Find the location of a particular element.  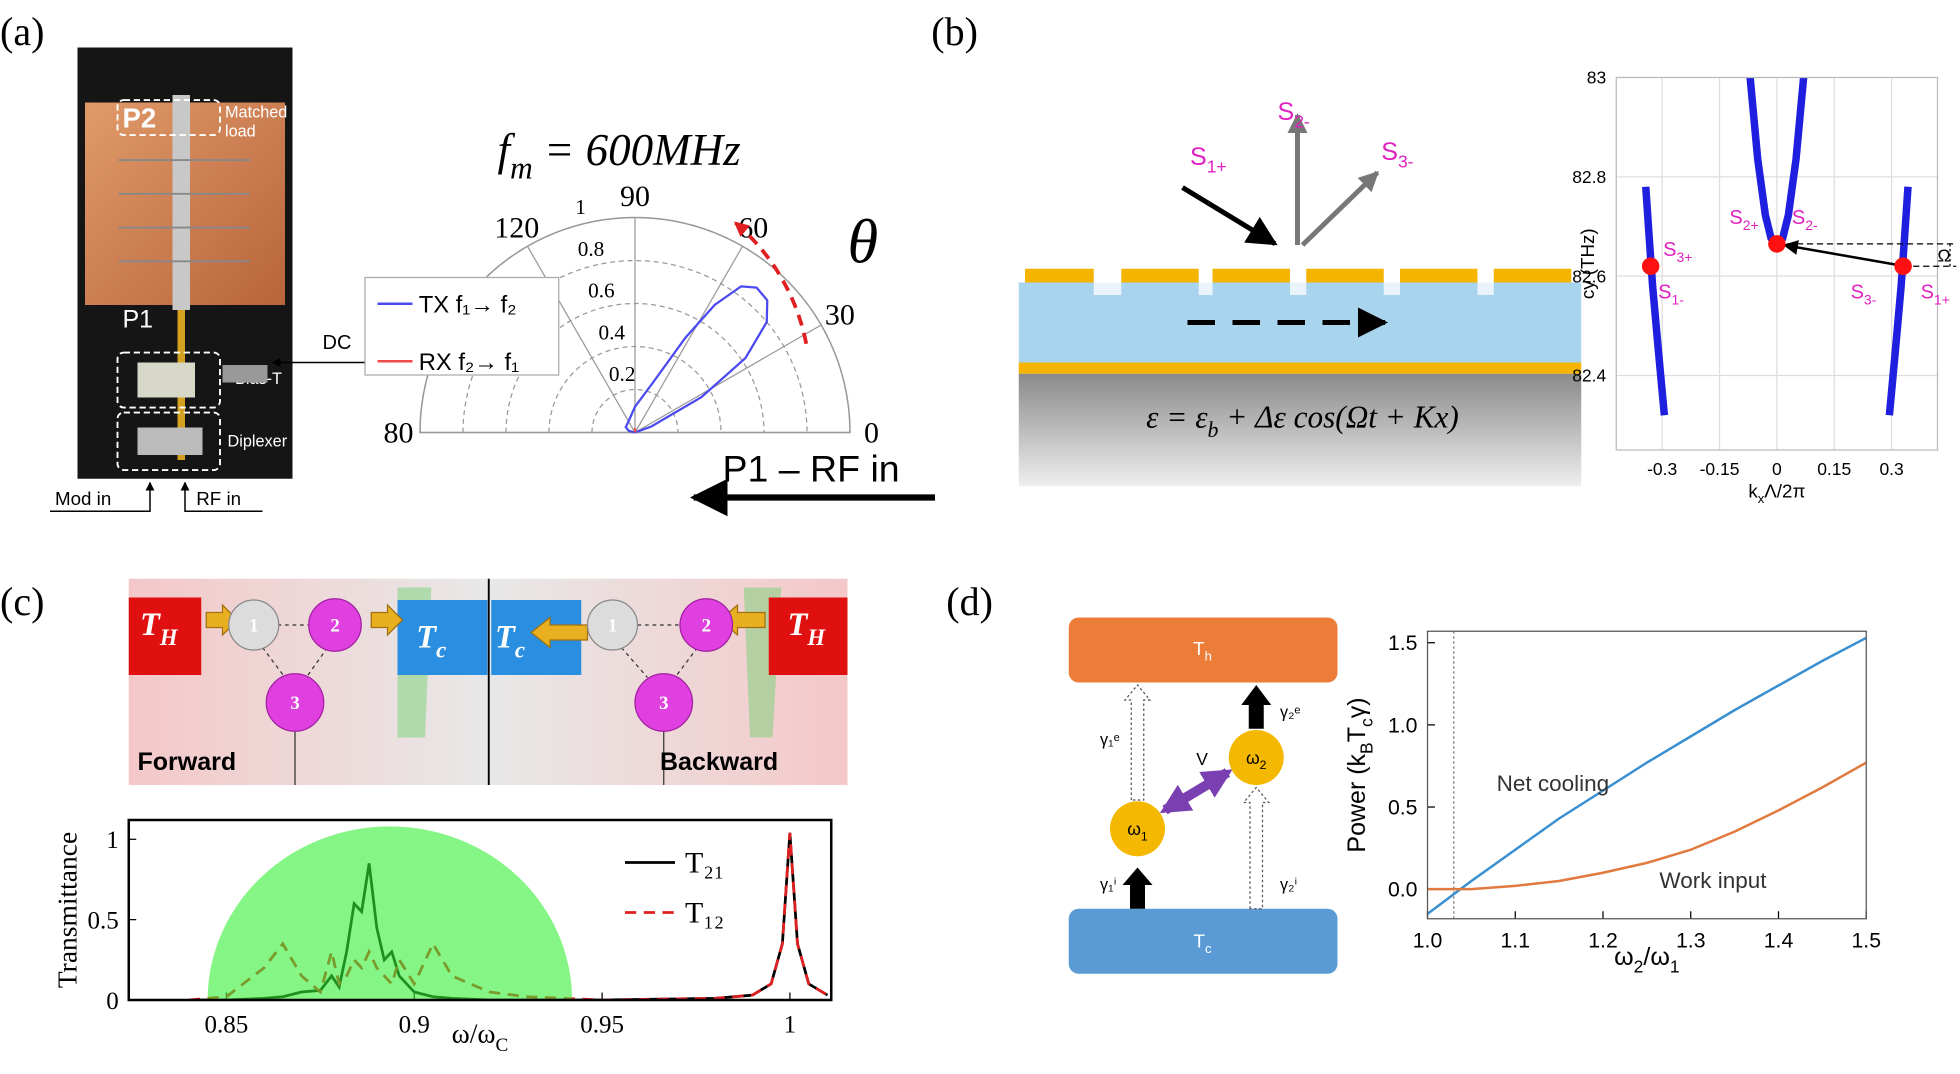

x-tick-label: 0.9 is located at coordinates (414, 1025).